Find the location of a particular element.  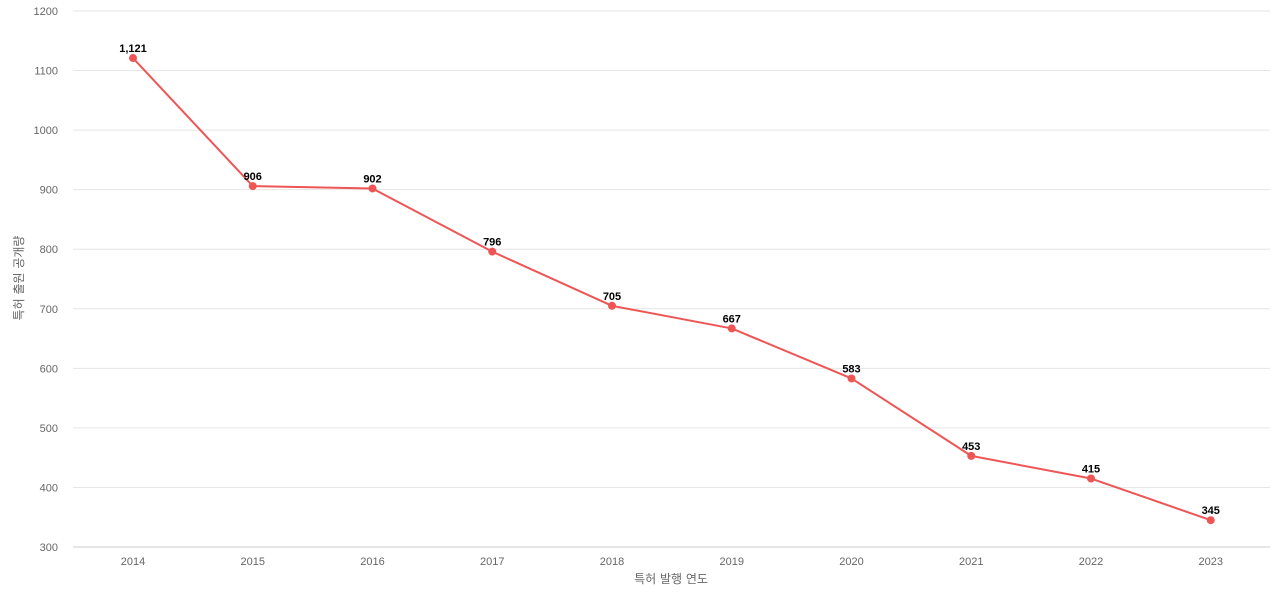

x-axis-ticks: 2014 2015 2016 2017 2018 2019 2020 2021 2022 2023 is located at coordinates (672, 562).